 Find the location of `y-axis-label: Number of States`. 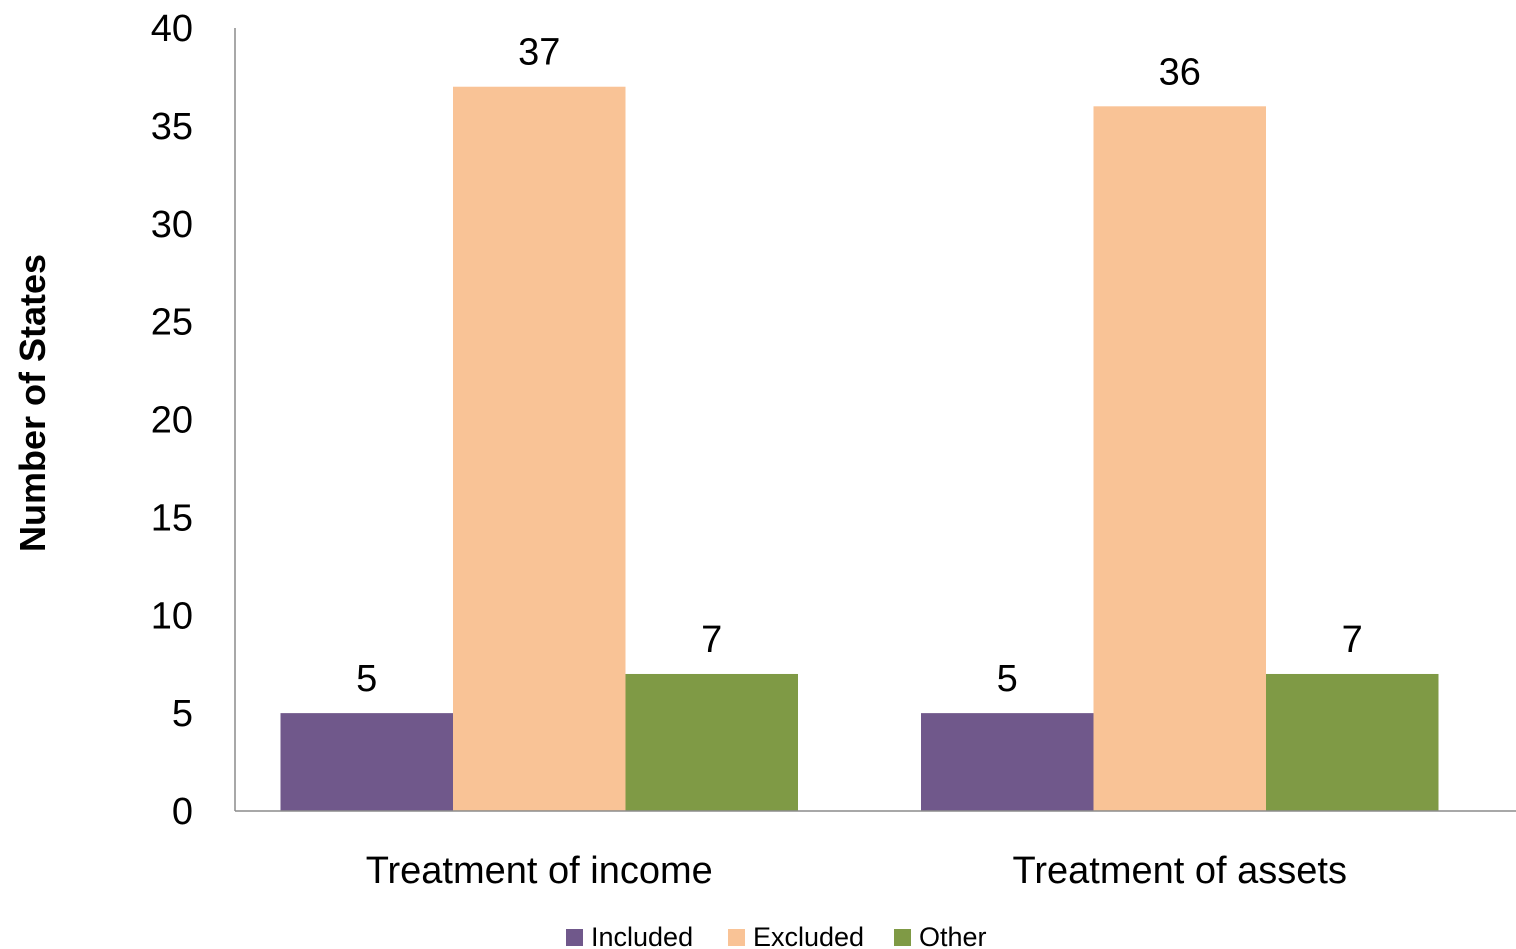

y-axis-label: Number of States is located at coordinates (32, 403).